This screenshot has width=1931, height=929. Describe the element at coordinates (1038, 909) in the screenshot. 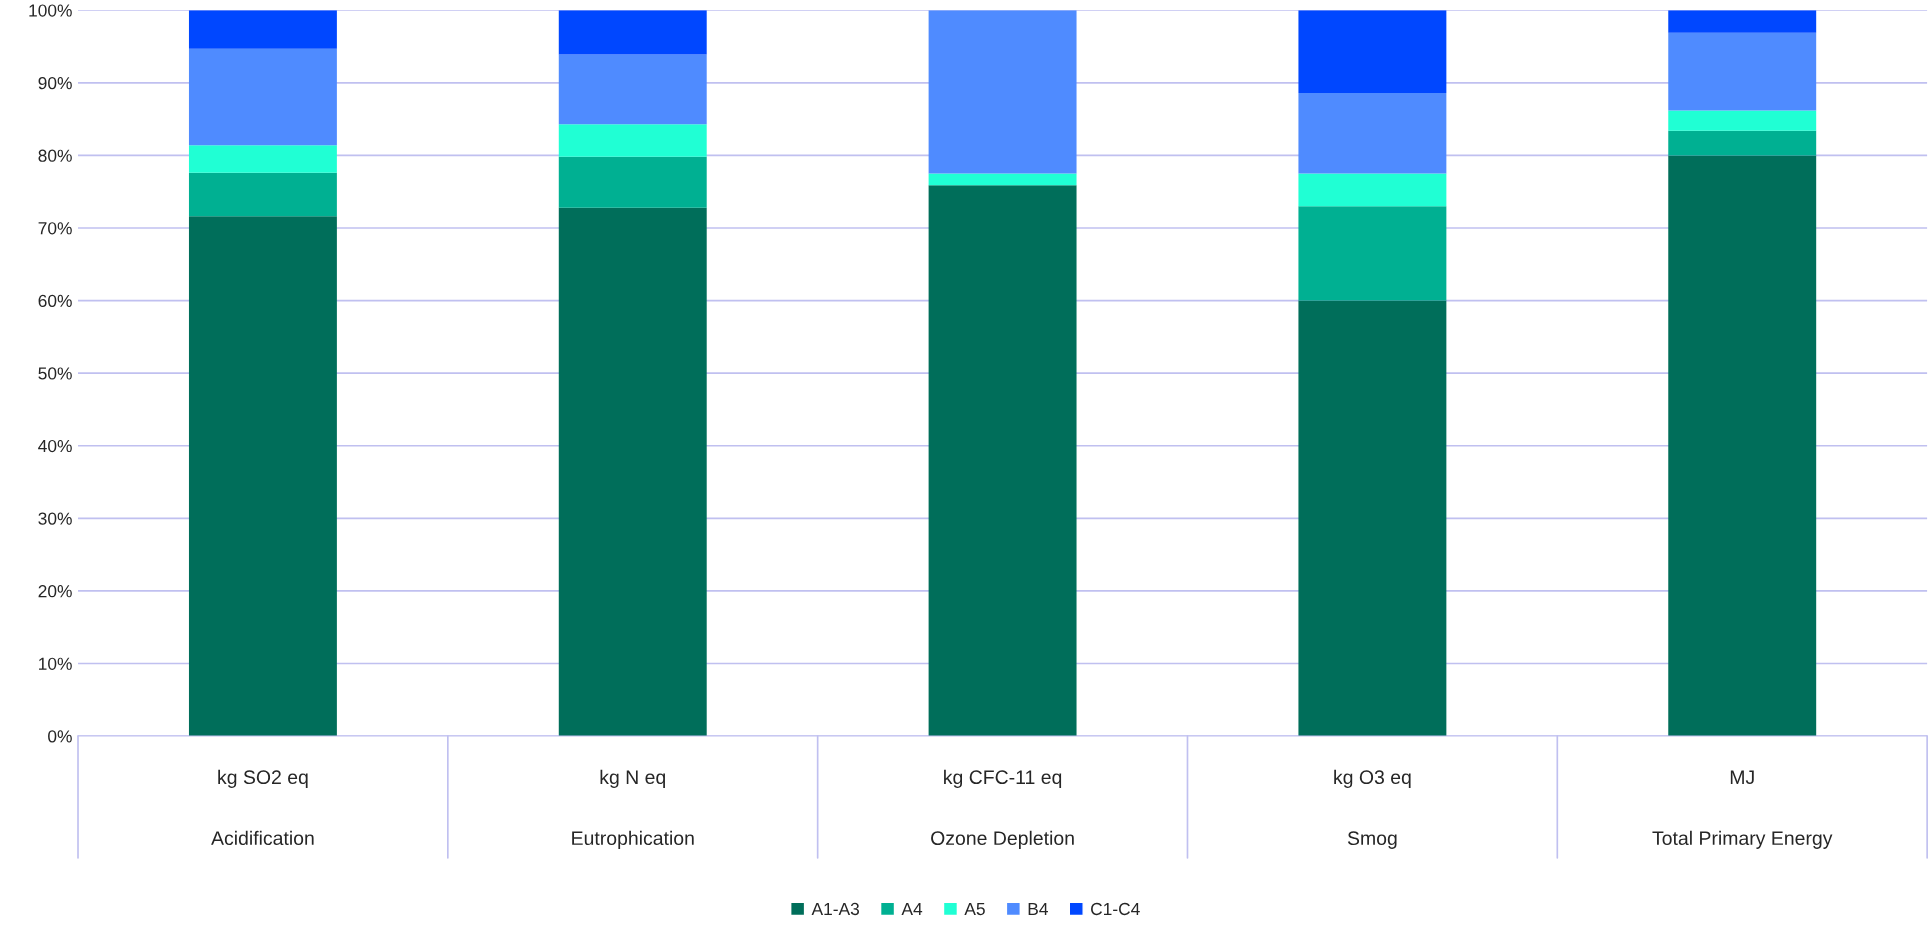

I see `legend-label: B4` at that location.